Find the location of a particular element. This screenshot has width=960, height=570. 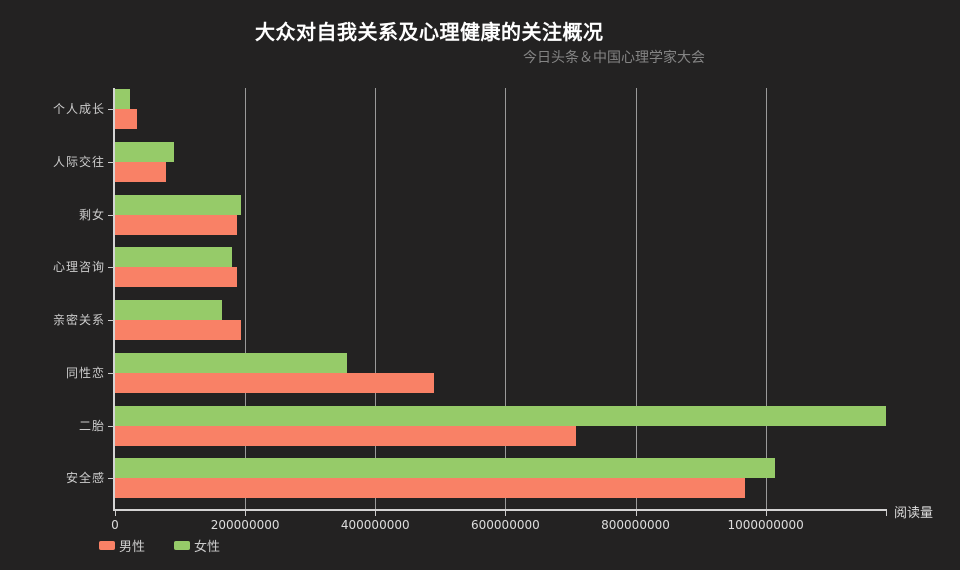

legend-swatch-male-icon is located at coordinates (107, 545).